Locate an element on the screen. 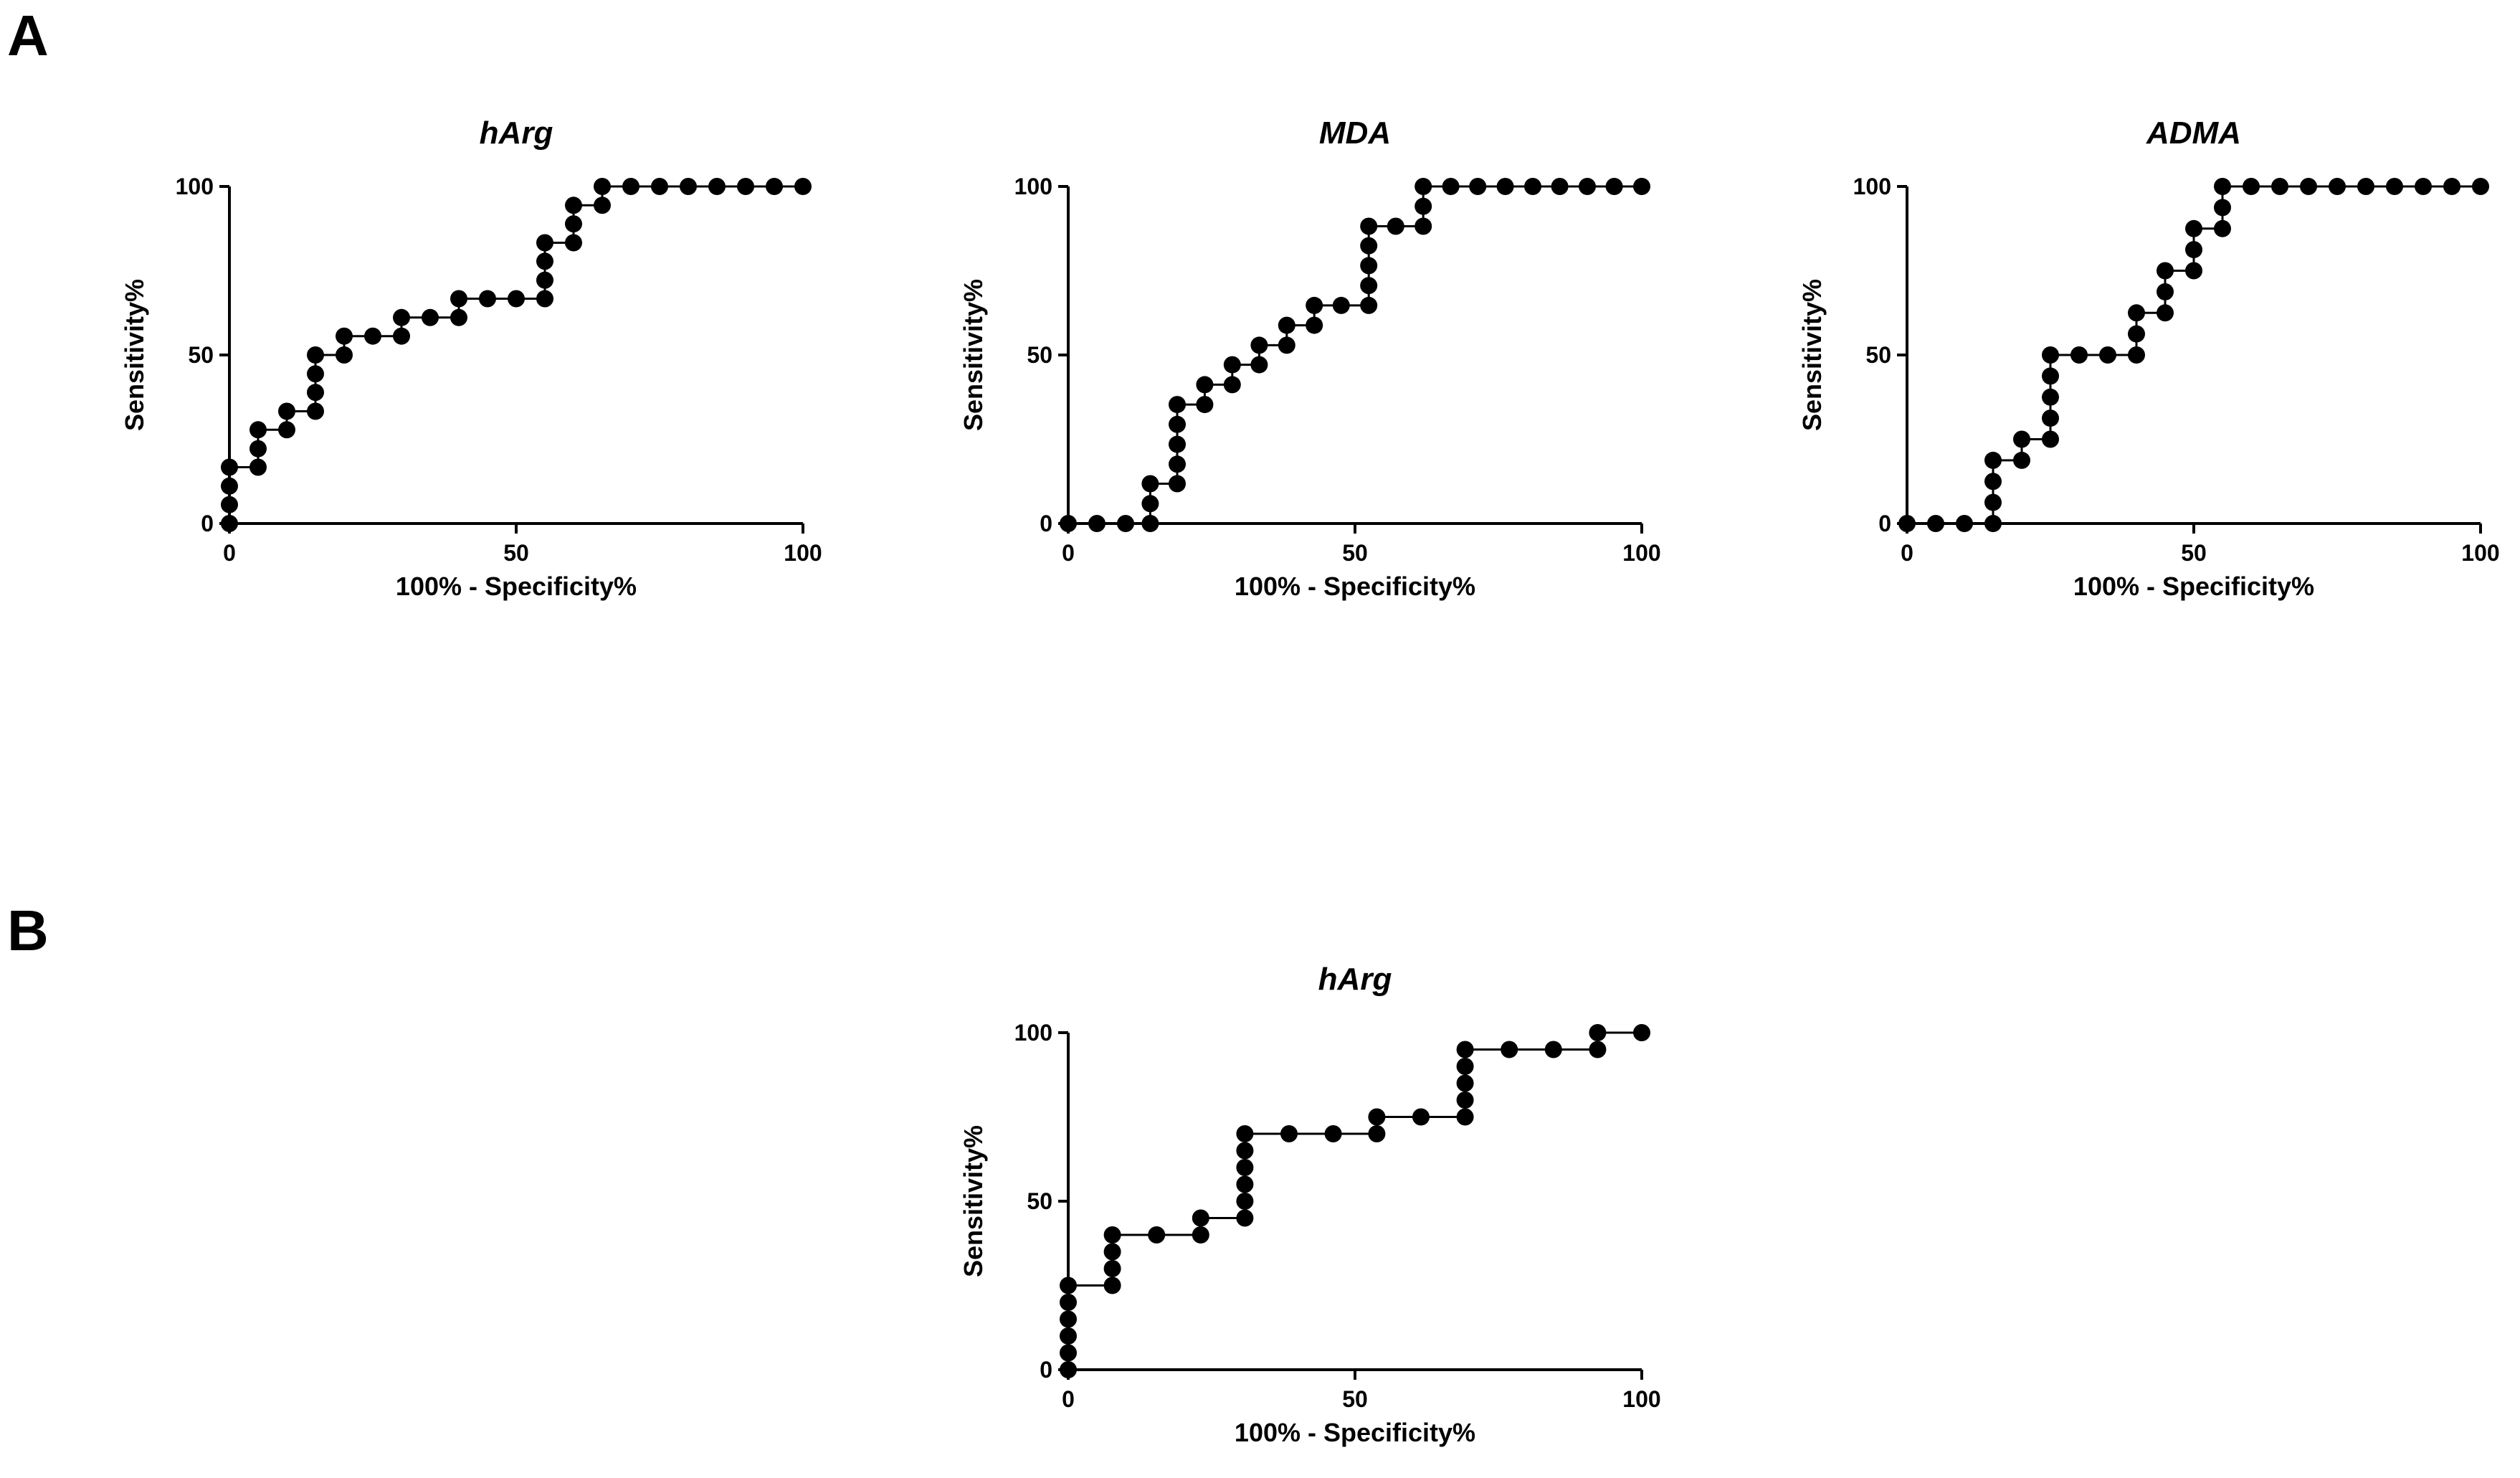  chart-title: ADMA is located at coordinates (2193, 133).